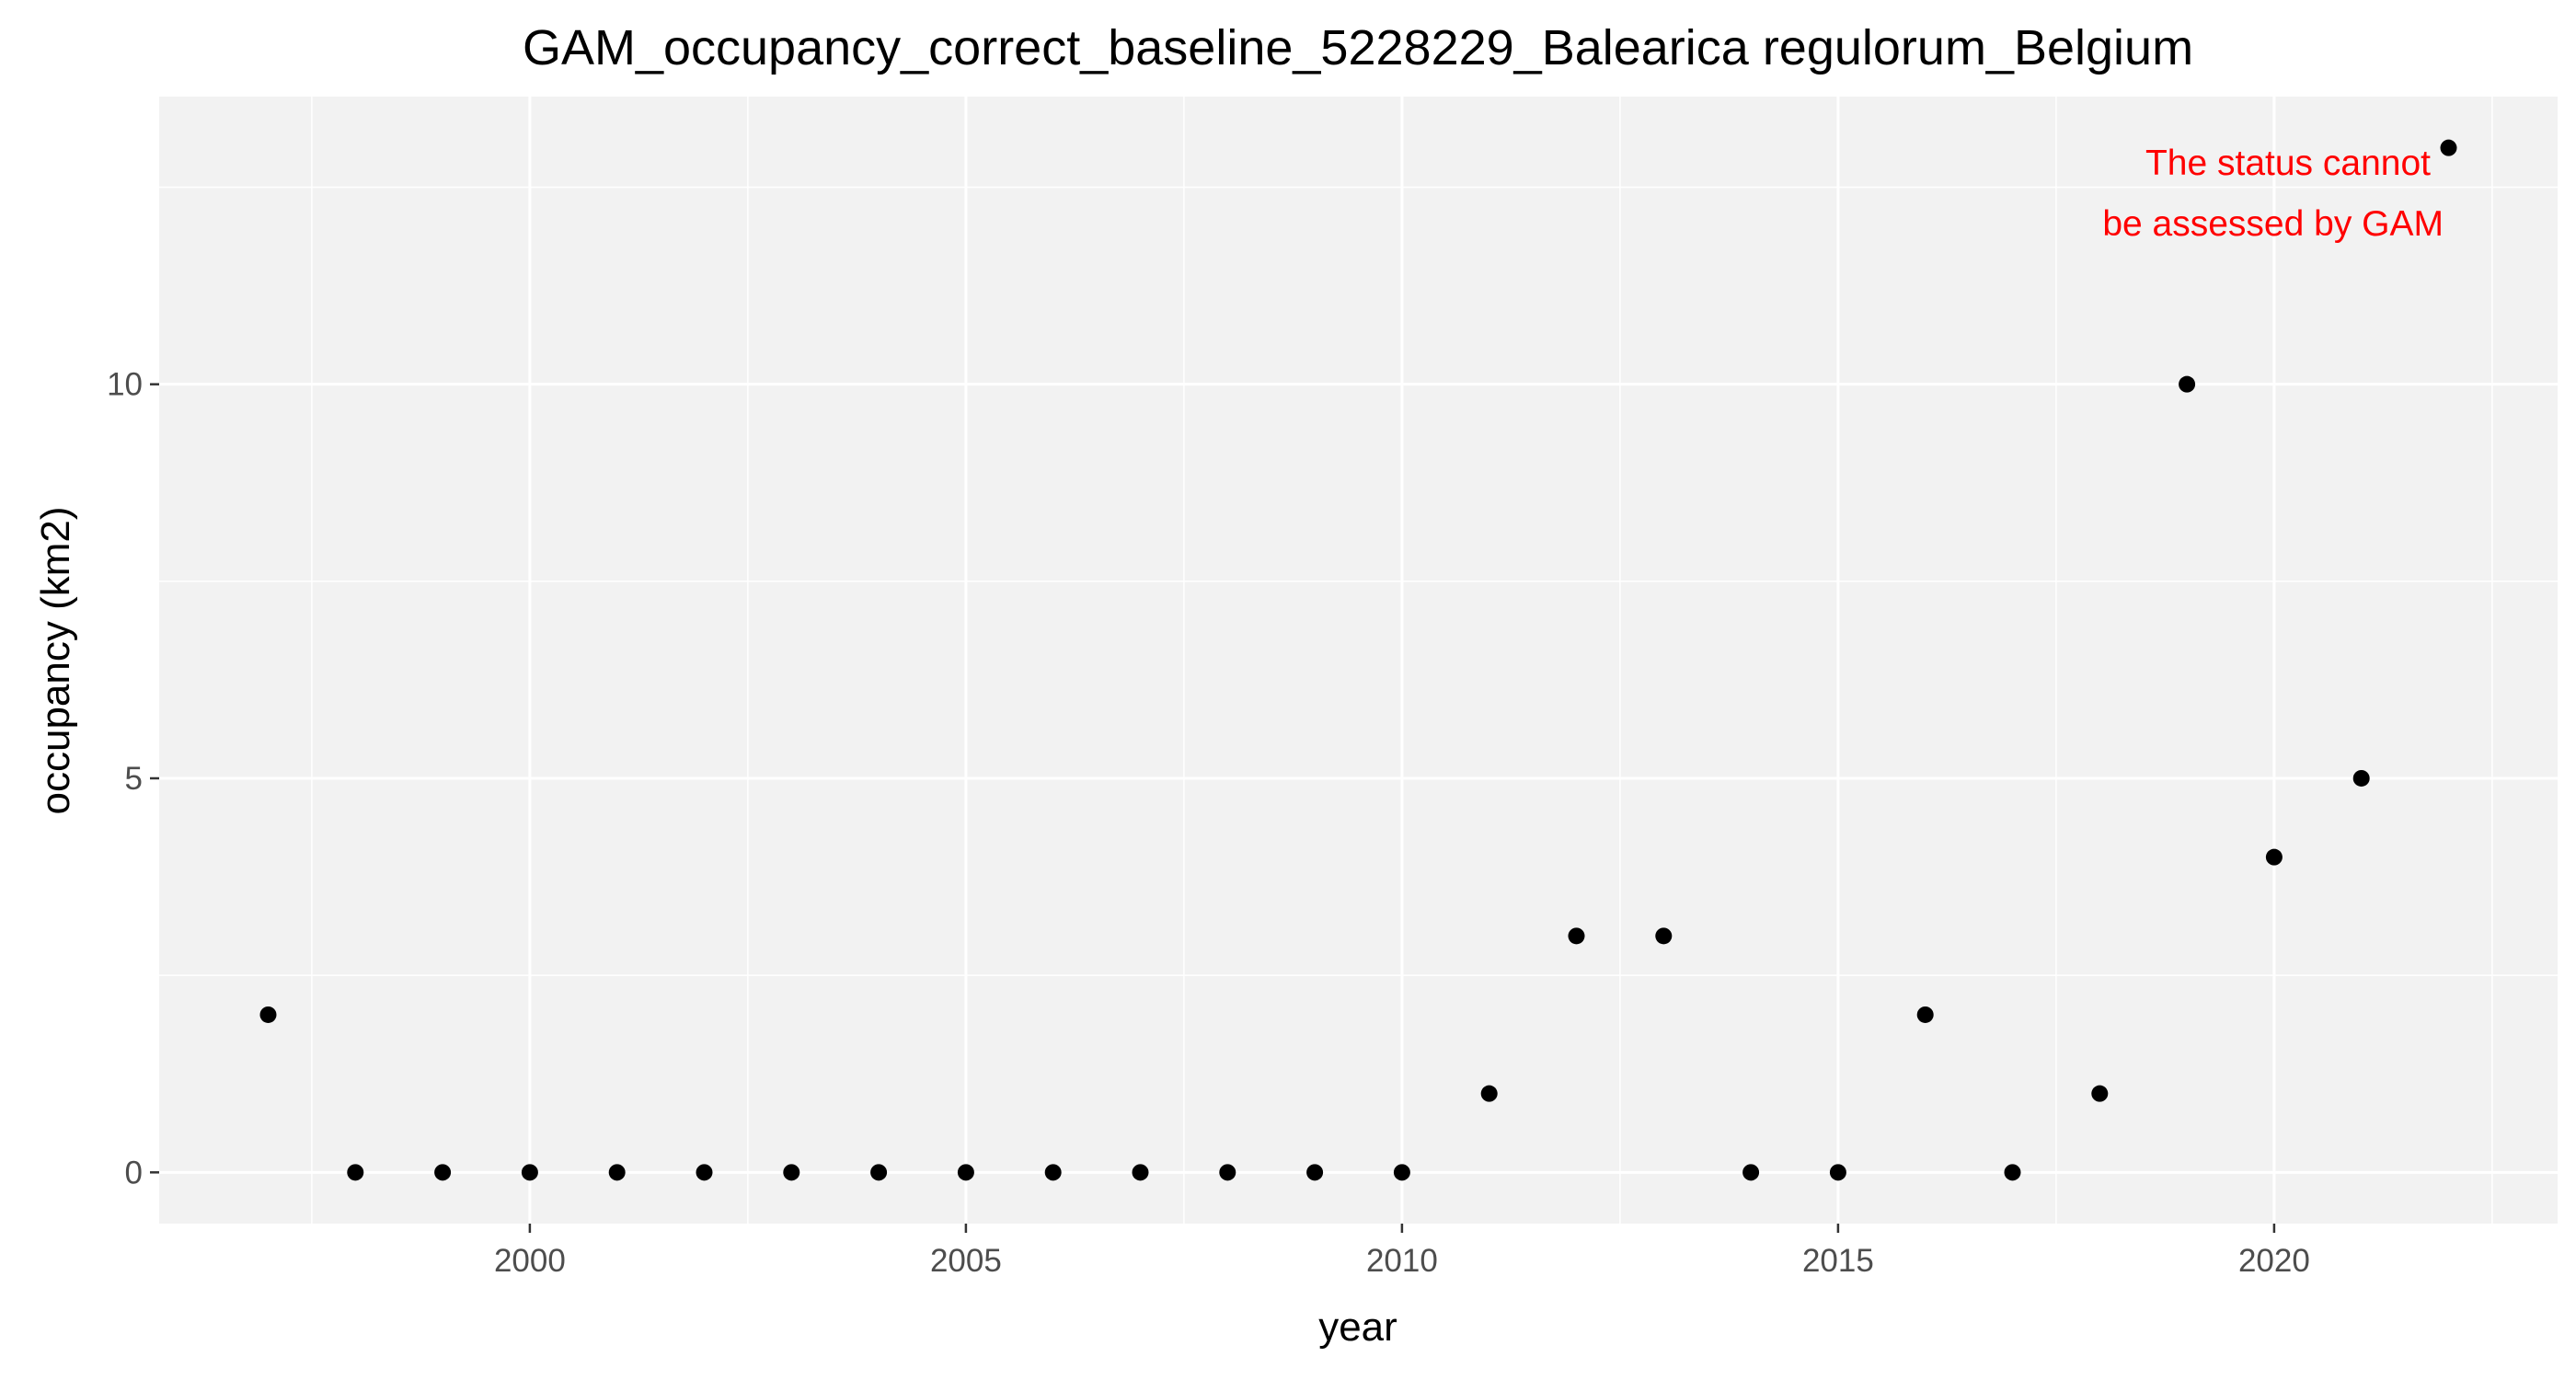 Image resolution: width=2576 pixels, height=1380 pixels. I want to click on y-axis: 0 5 10, so click(133, 778).